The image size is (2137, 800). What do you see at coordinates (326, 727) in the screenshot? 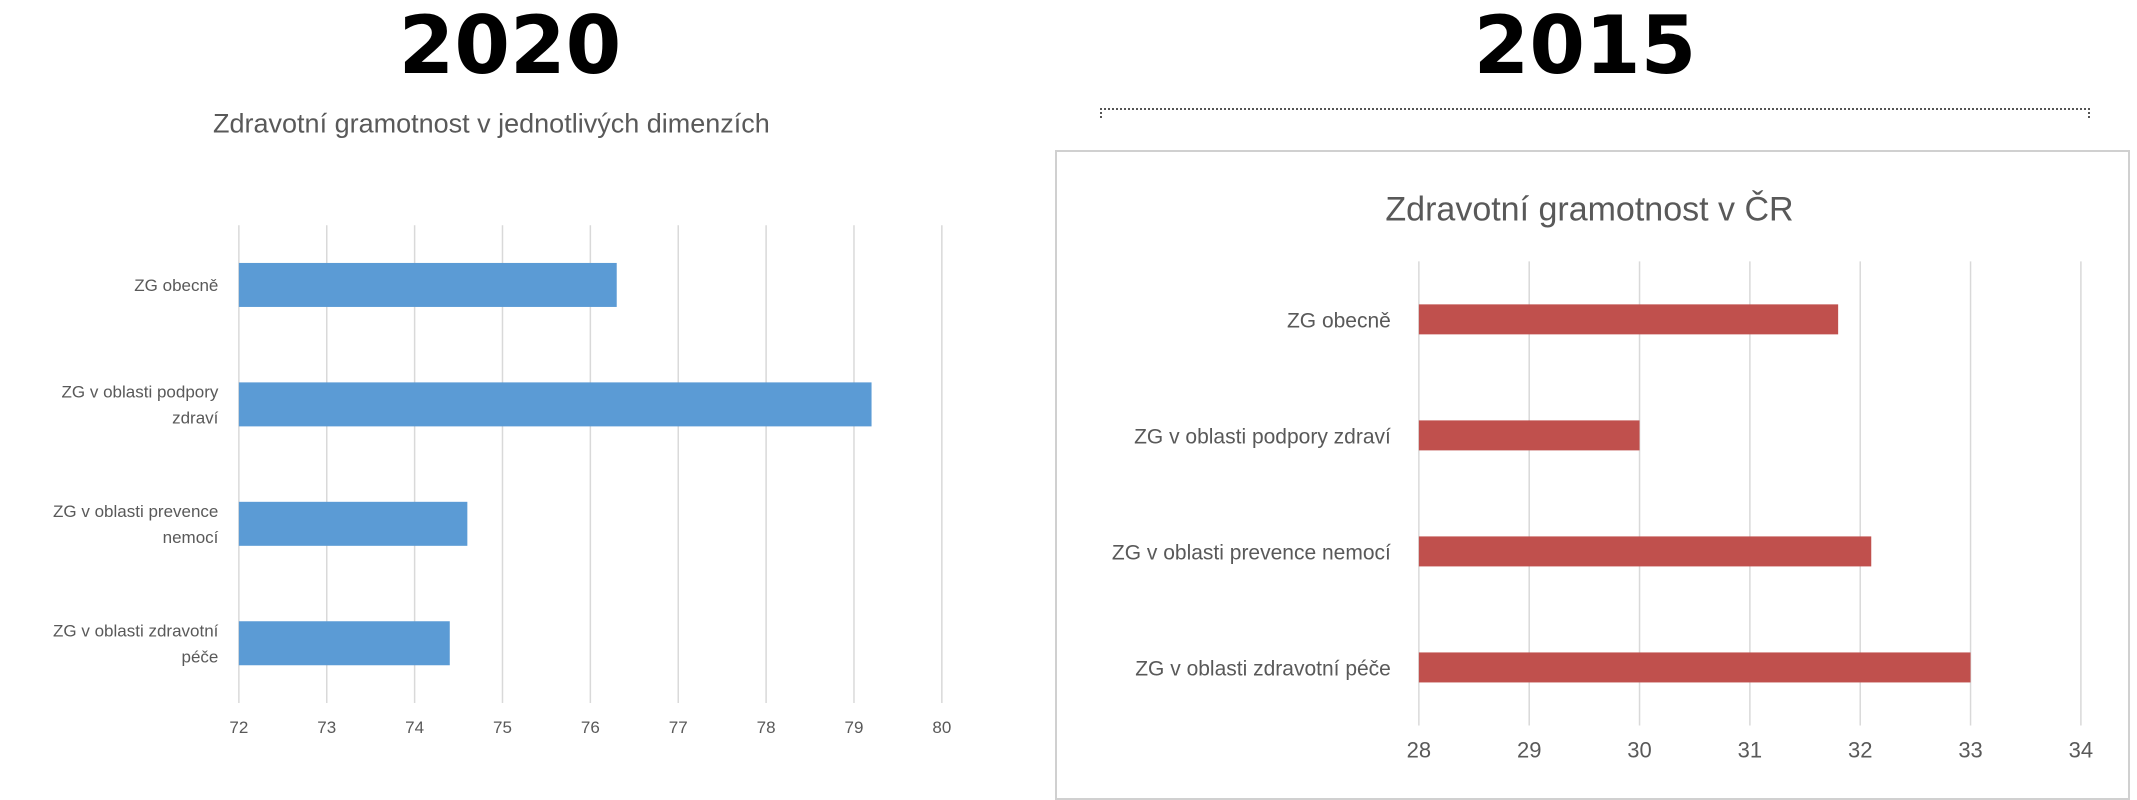
I see `chart-2020-x-tick-label: 73` at bounding box center [326, 727].